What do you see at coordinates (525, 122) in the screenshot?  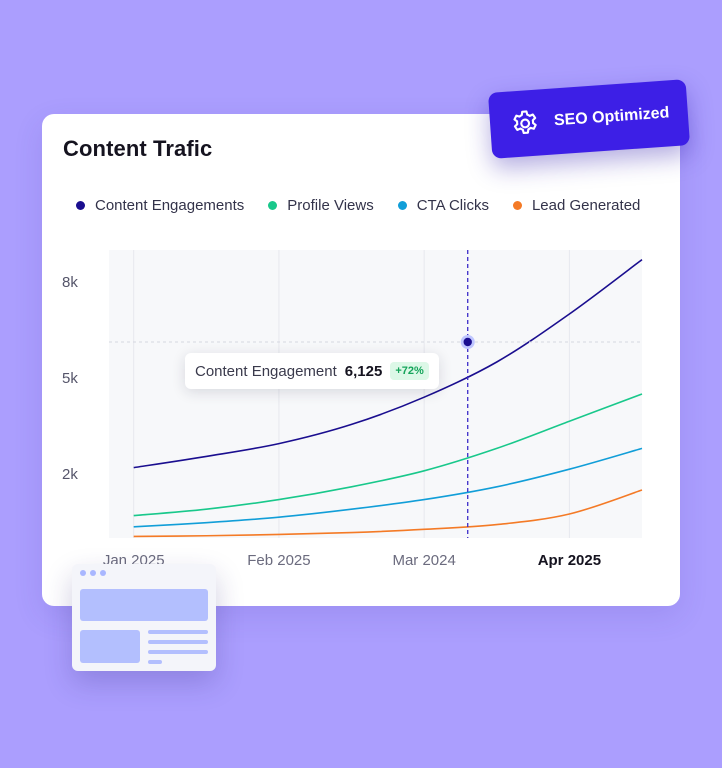 I see `gear-icon` at bounding box center [525, 122].